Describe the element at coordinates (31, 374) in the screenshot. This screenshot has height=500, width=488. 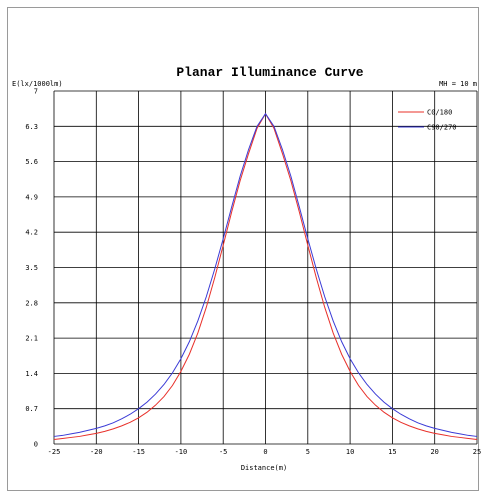
I see `y-tick-label: 1.4` at that location.